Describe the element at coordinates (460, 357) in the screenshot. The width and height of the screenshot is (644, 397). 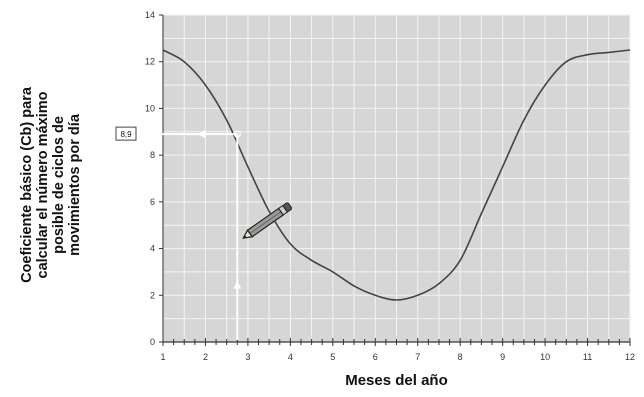
I see `x-tick-label: 8` at that location.